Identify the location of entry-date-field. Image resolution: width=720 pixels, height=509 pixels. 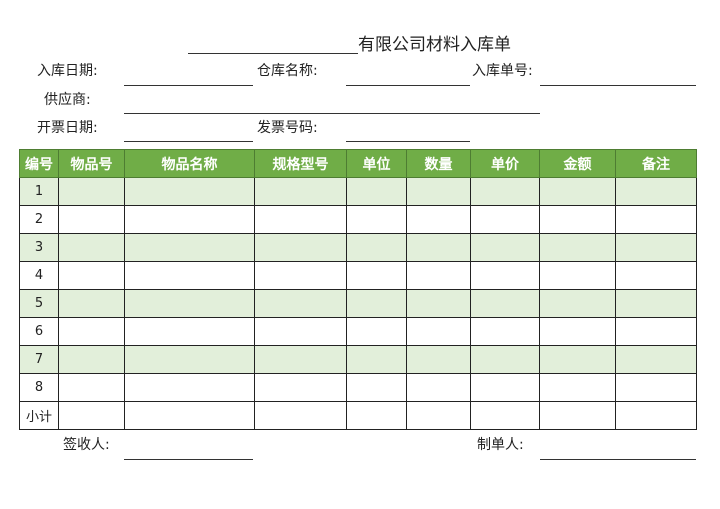
(188, 85).